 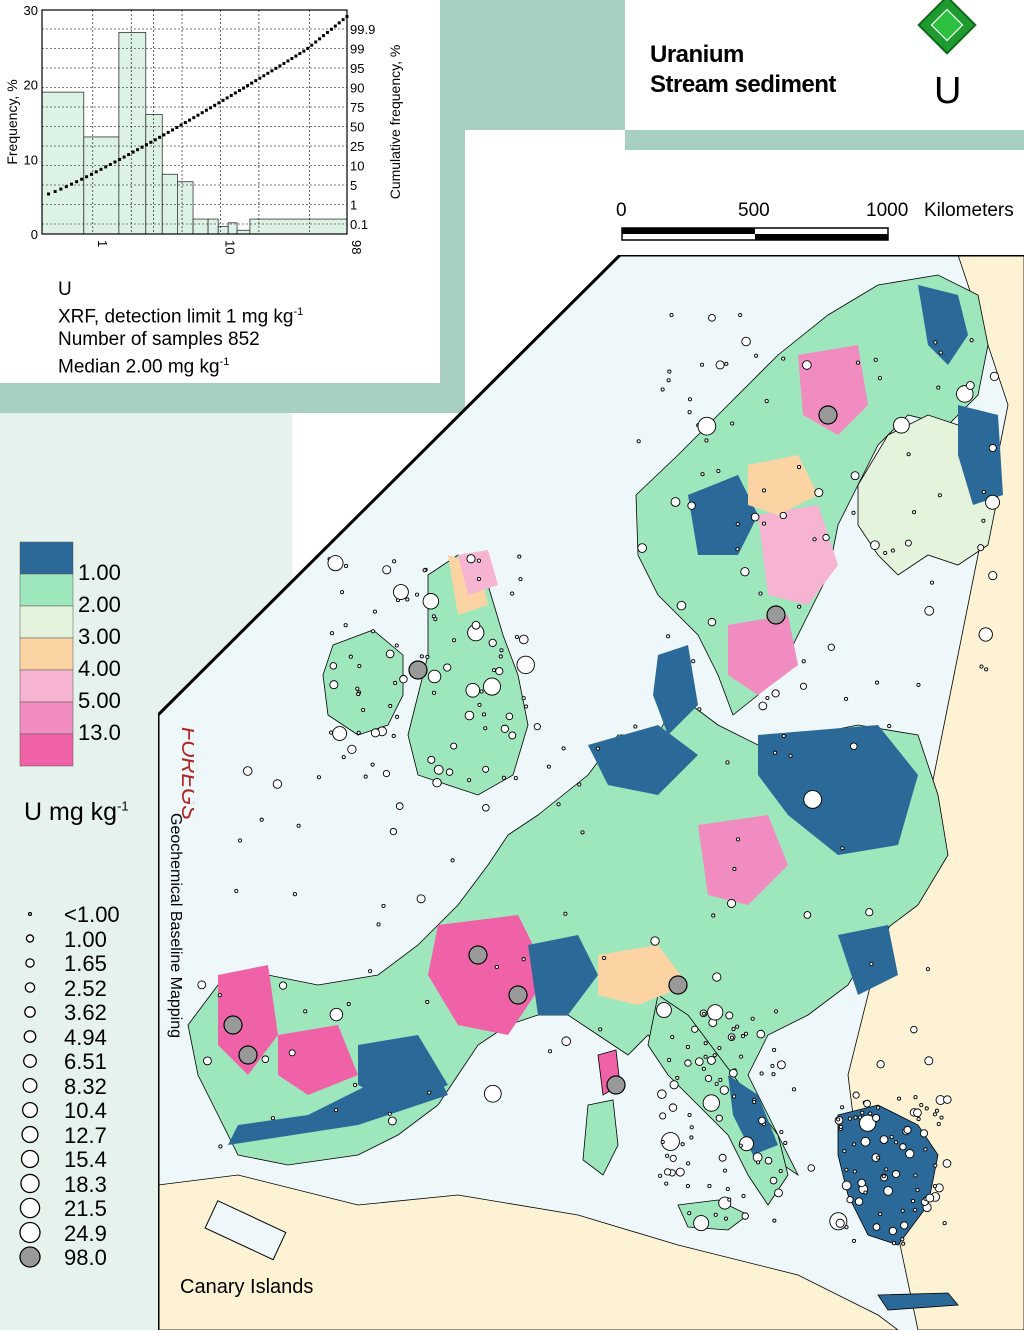 What do you see at coordinates (99, 700) in the screenshot?
I see `color-class-label: 5.00` at bounding box center [99, 700].